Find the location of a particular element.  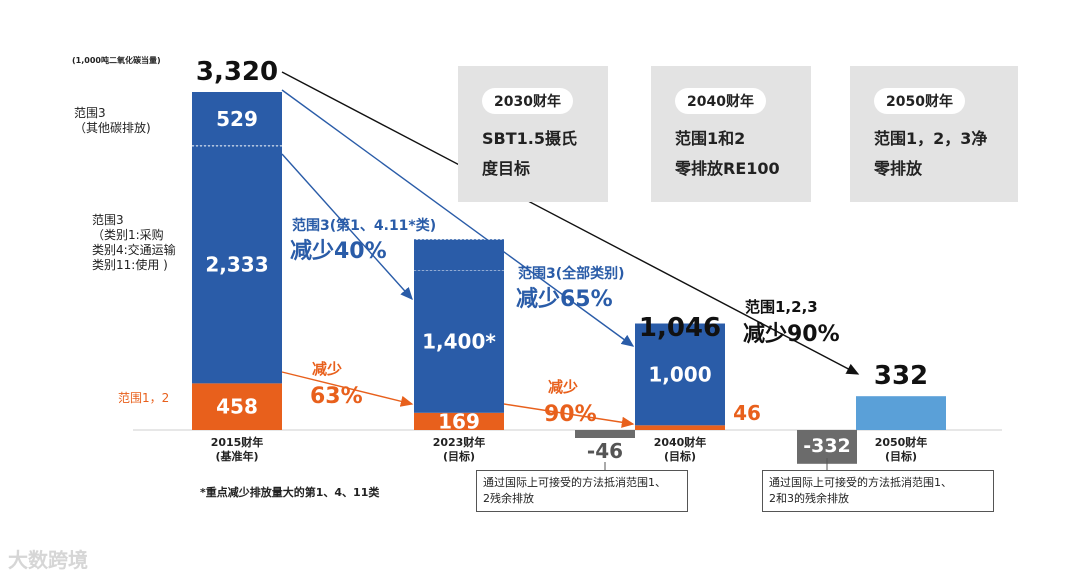

bar-2040-scope3 is located at coordinates (680, 374).